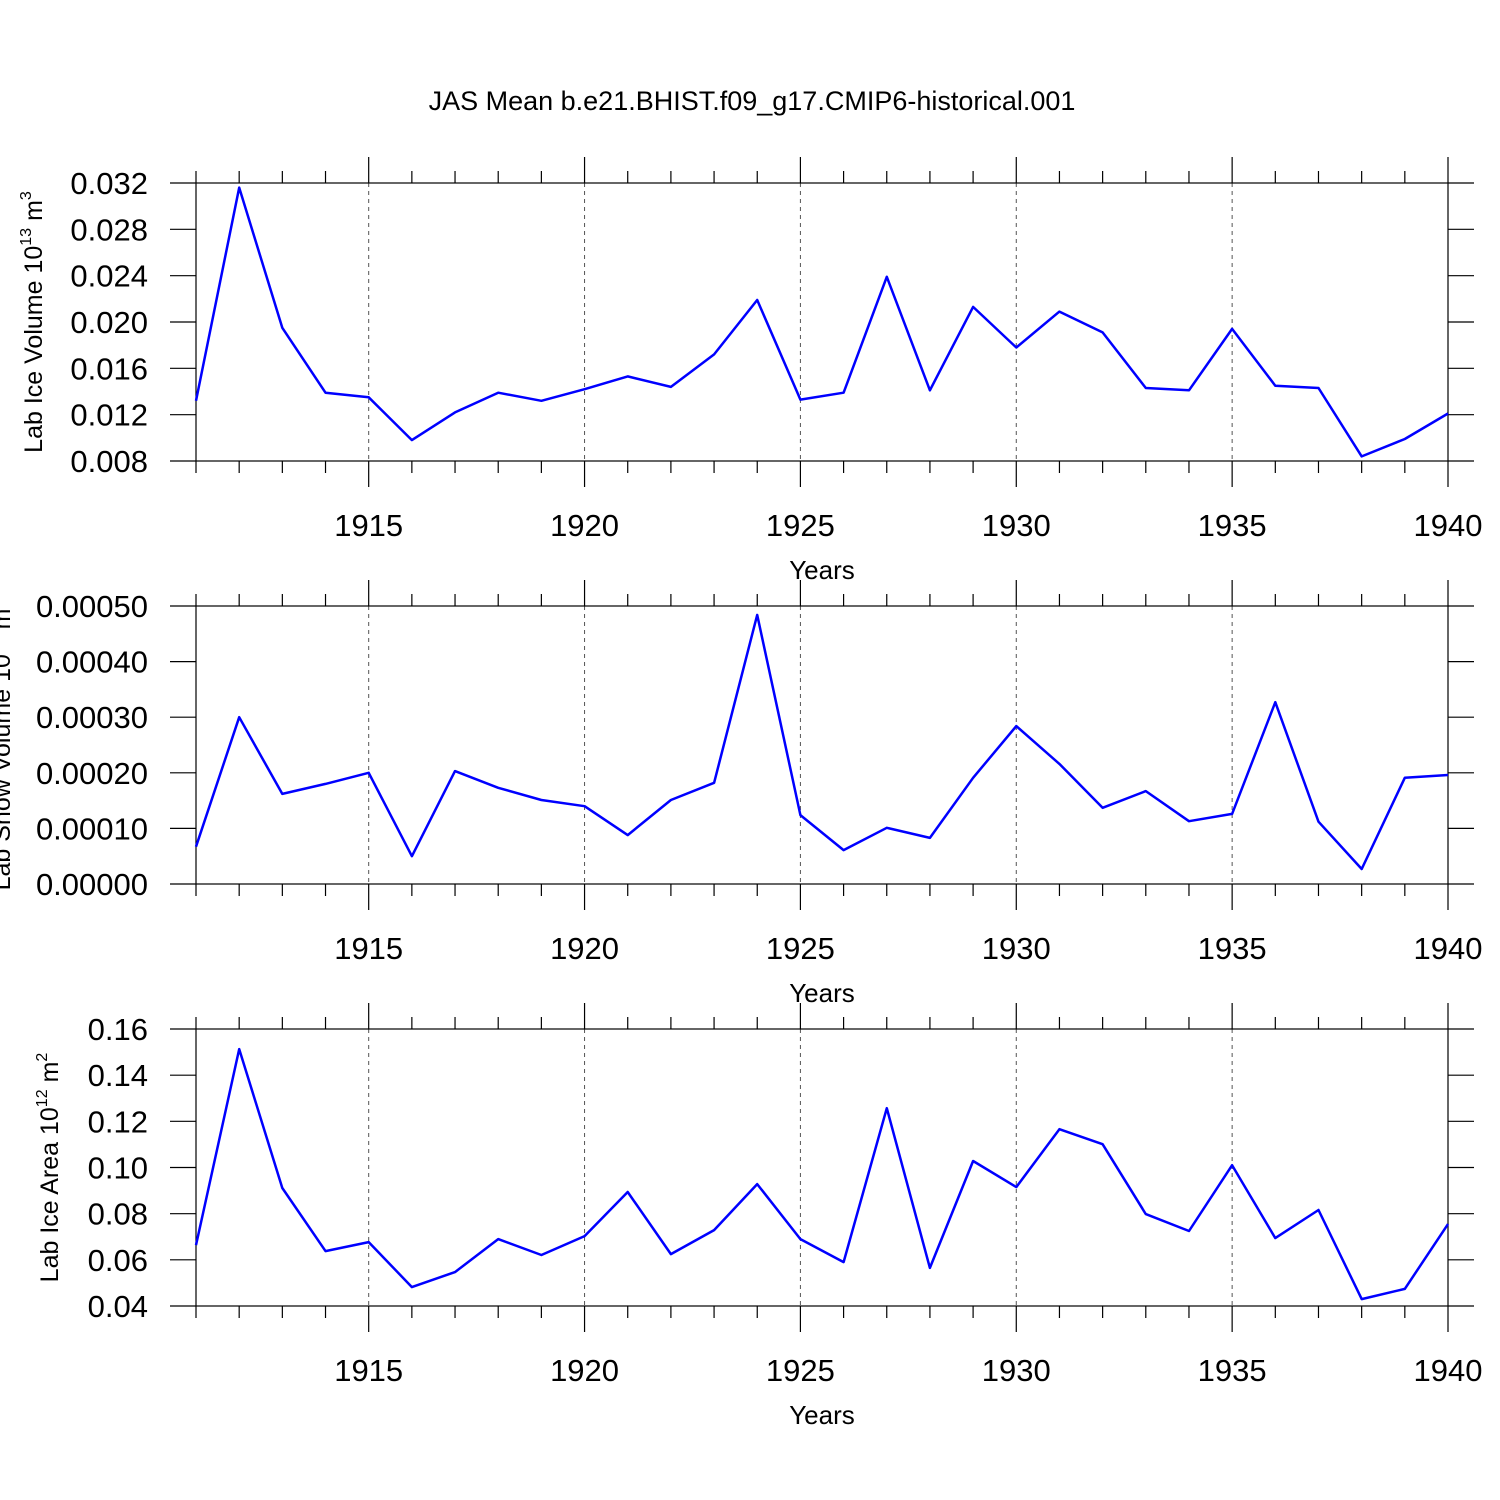 Image resolution: width=1500 pixels, height=1500 pixels. I want to click on y-tick-label: 0.00020, so click(92, 773).